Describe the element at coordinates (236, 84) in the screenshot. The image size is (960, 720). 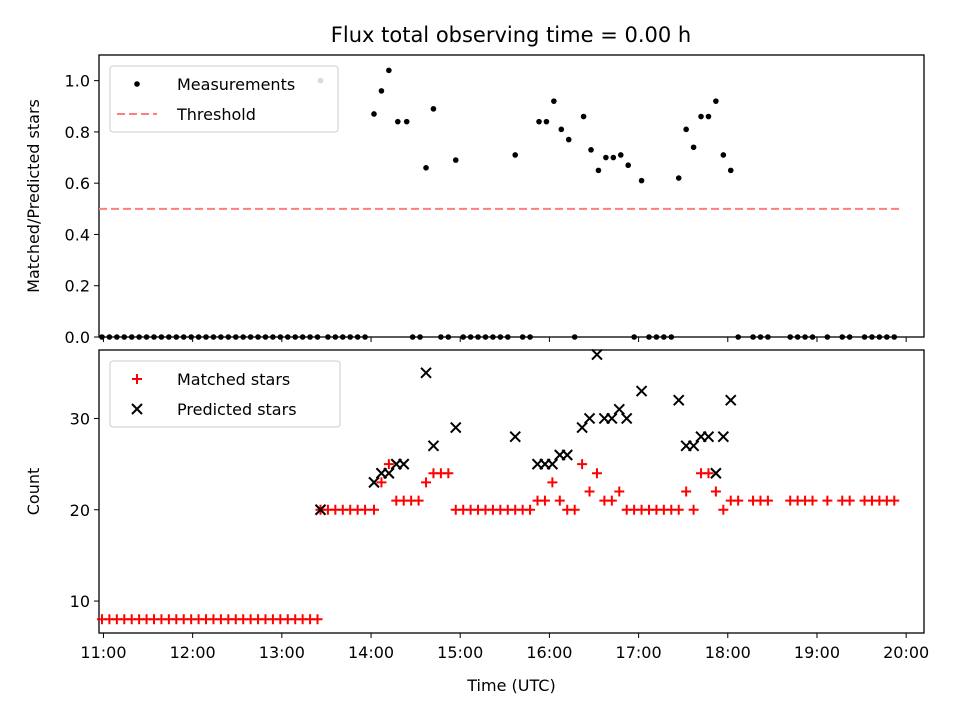
I see `legend-label: Measurements` at that location.